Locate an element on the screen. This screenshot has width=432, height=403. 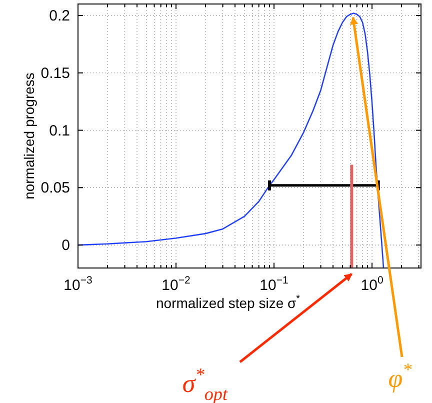
y-tick-label: 0.15 is located at coordinates (55, 73).